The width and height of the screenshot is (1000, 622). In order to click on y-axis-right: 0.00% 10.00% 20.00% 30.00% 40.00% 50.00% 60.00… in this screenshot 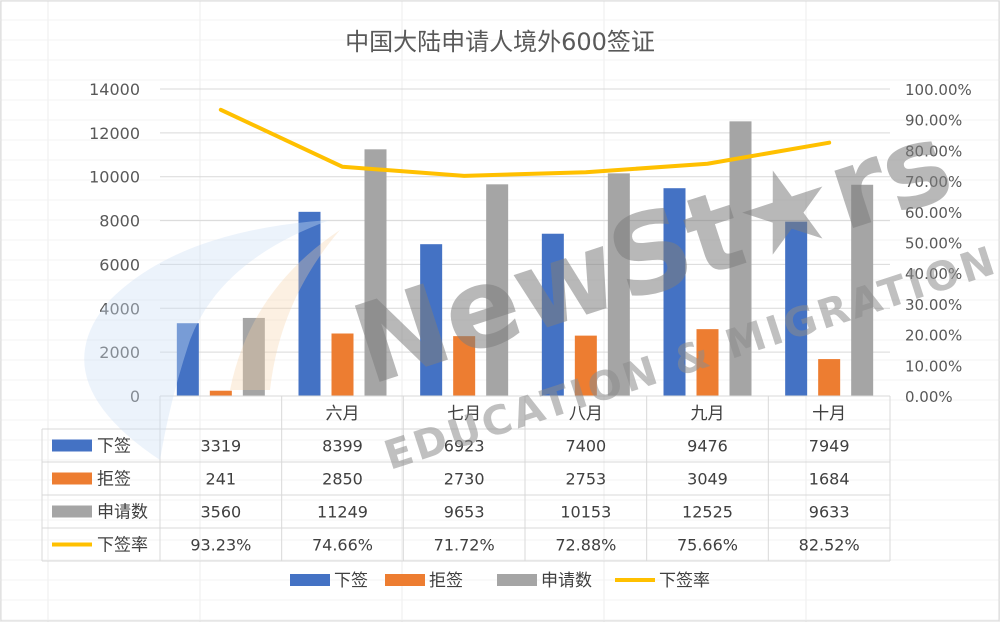, I will do `click(938, 243)`.